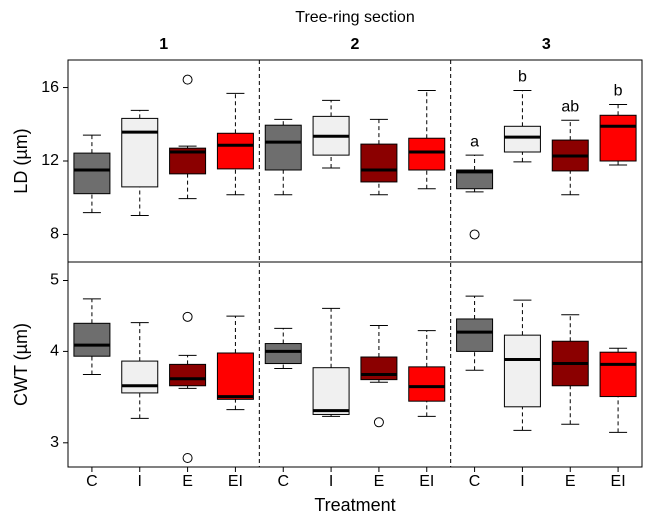  What do you see at coordinates (54, 280) in the screenshot?
I see `y-tick-label: 5` at bounding box center [54, 280].